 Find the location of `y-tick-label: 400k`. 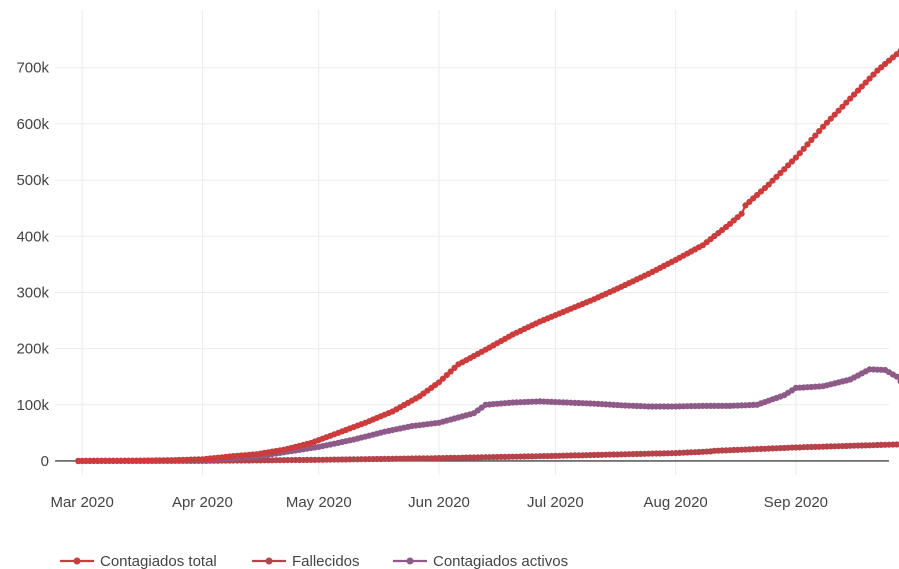

y-tick-label: 400k is located at coordinates (32, 236).